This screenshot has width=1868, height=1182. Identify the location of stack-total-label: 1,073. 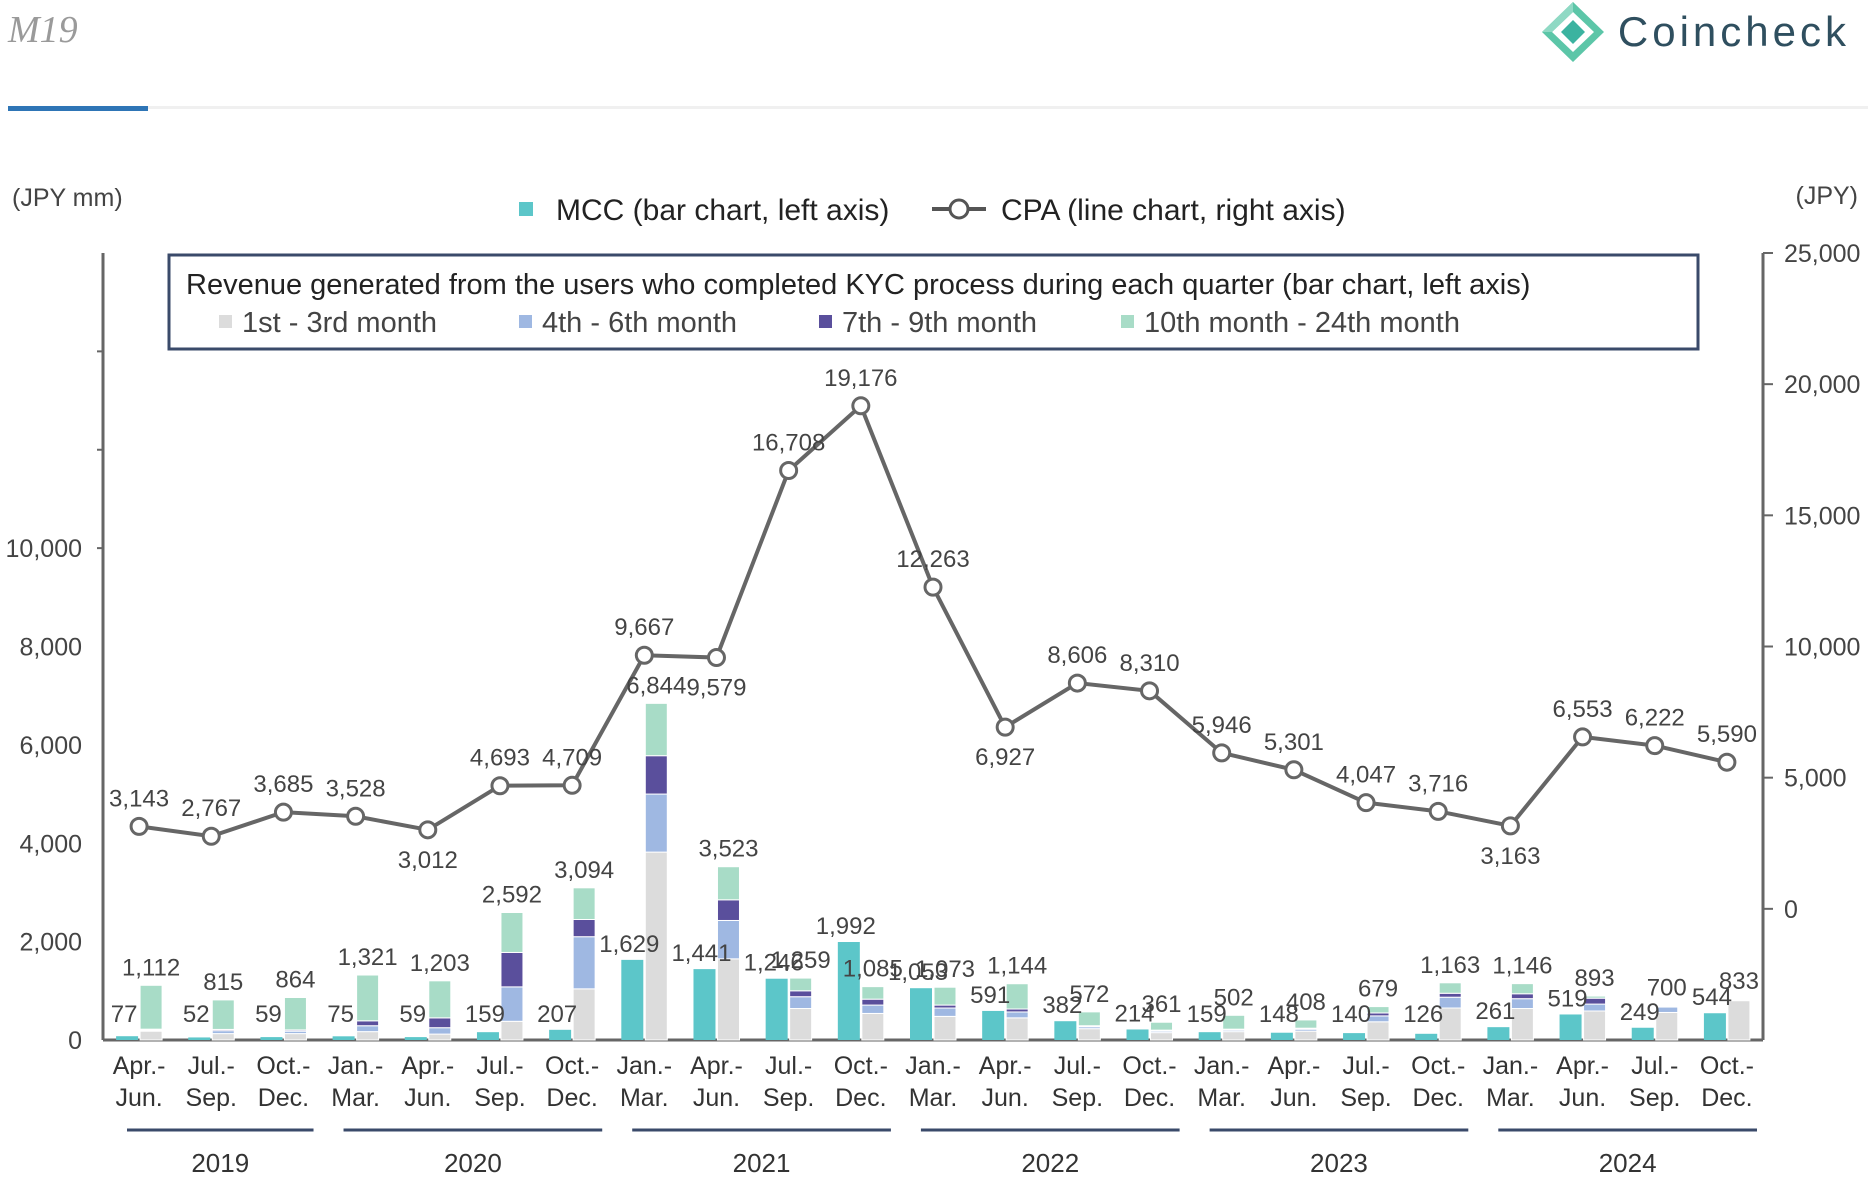
(945, 969).